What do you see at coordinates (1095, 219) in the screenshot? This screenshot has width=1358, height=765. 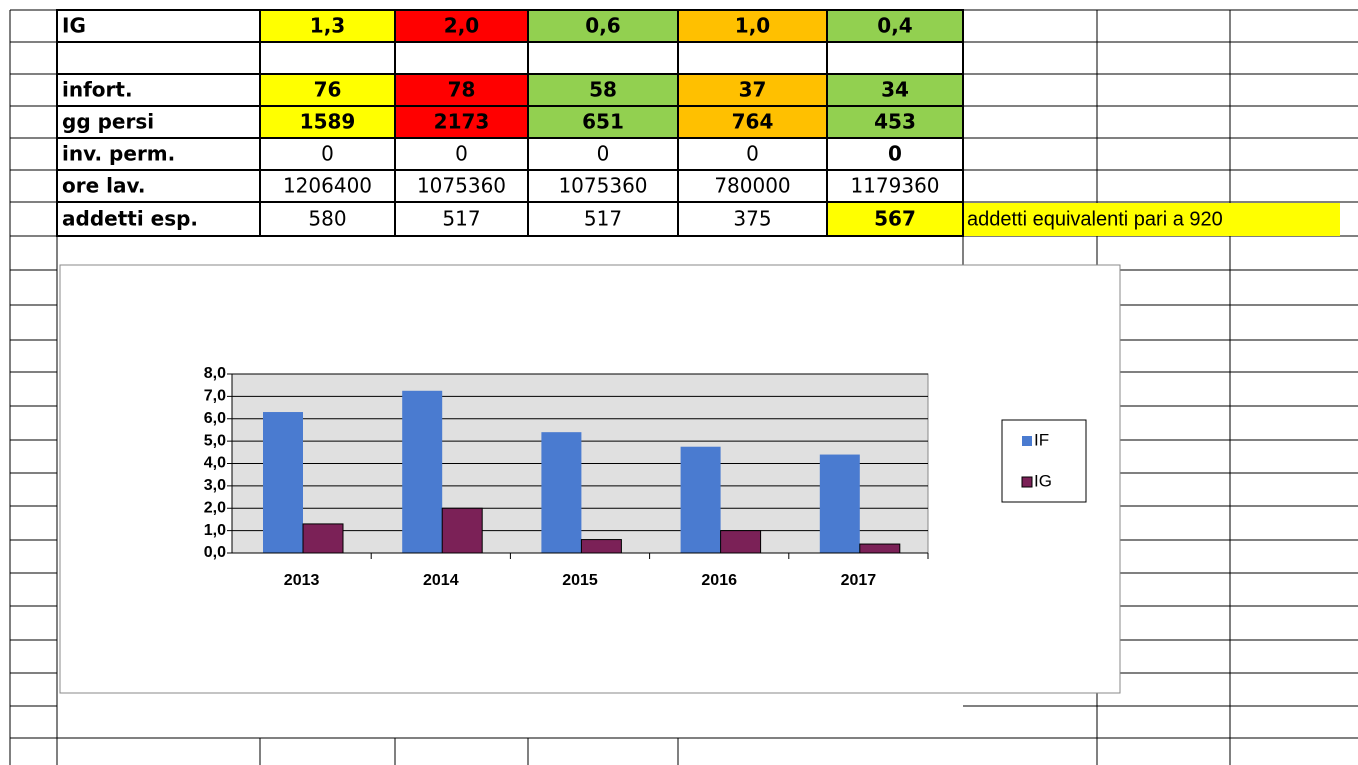 I see `note-text: addetti equivalenti pari a 920` at bounding box center [1095, 219].